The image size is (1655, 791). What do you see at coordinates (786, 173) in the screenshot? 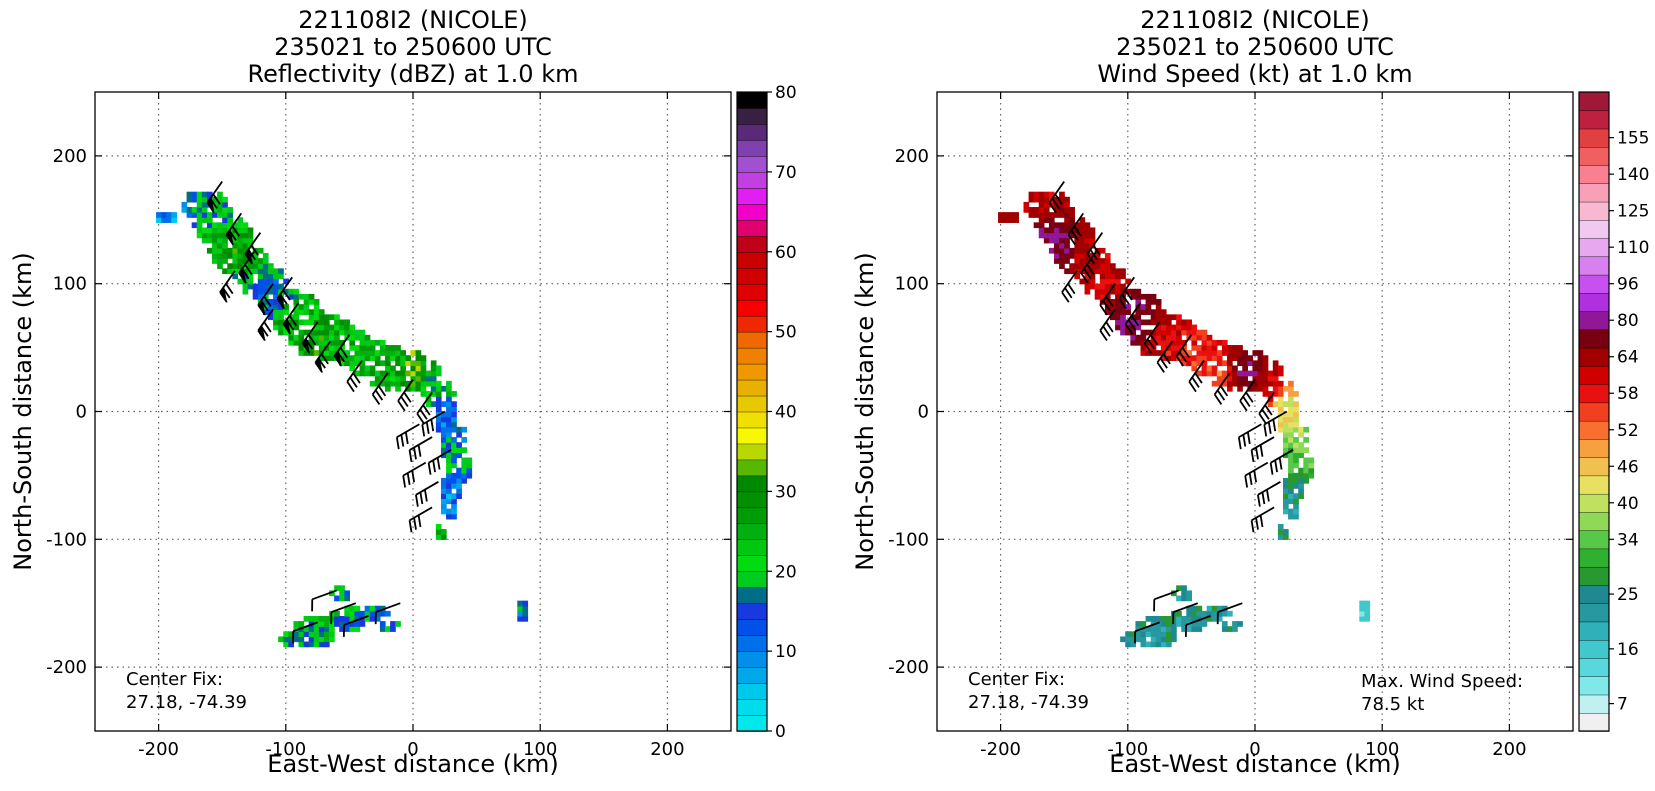
I see `colorbar-tick-label: 70` at bounding box center [786, 173].